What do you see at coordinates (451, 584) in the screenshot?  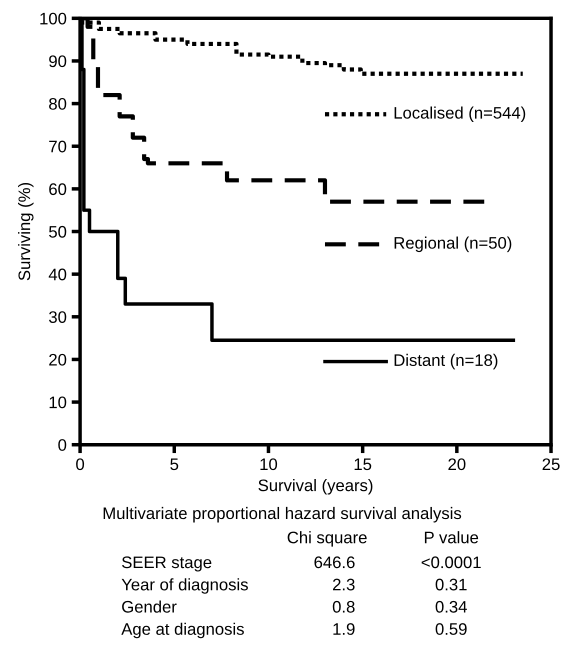 I see `text: 0.31` at bounding box center [451, 584].